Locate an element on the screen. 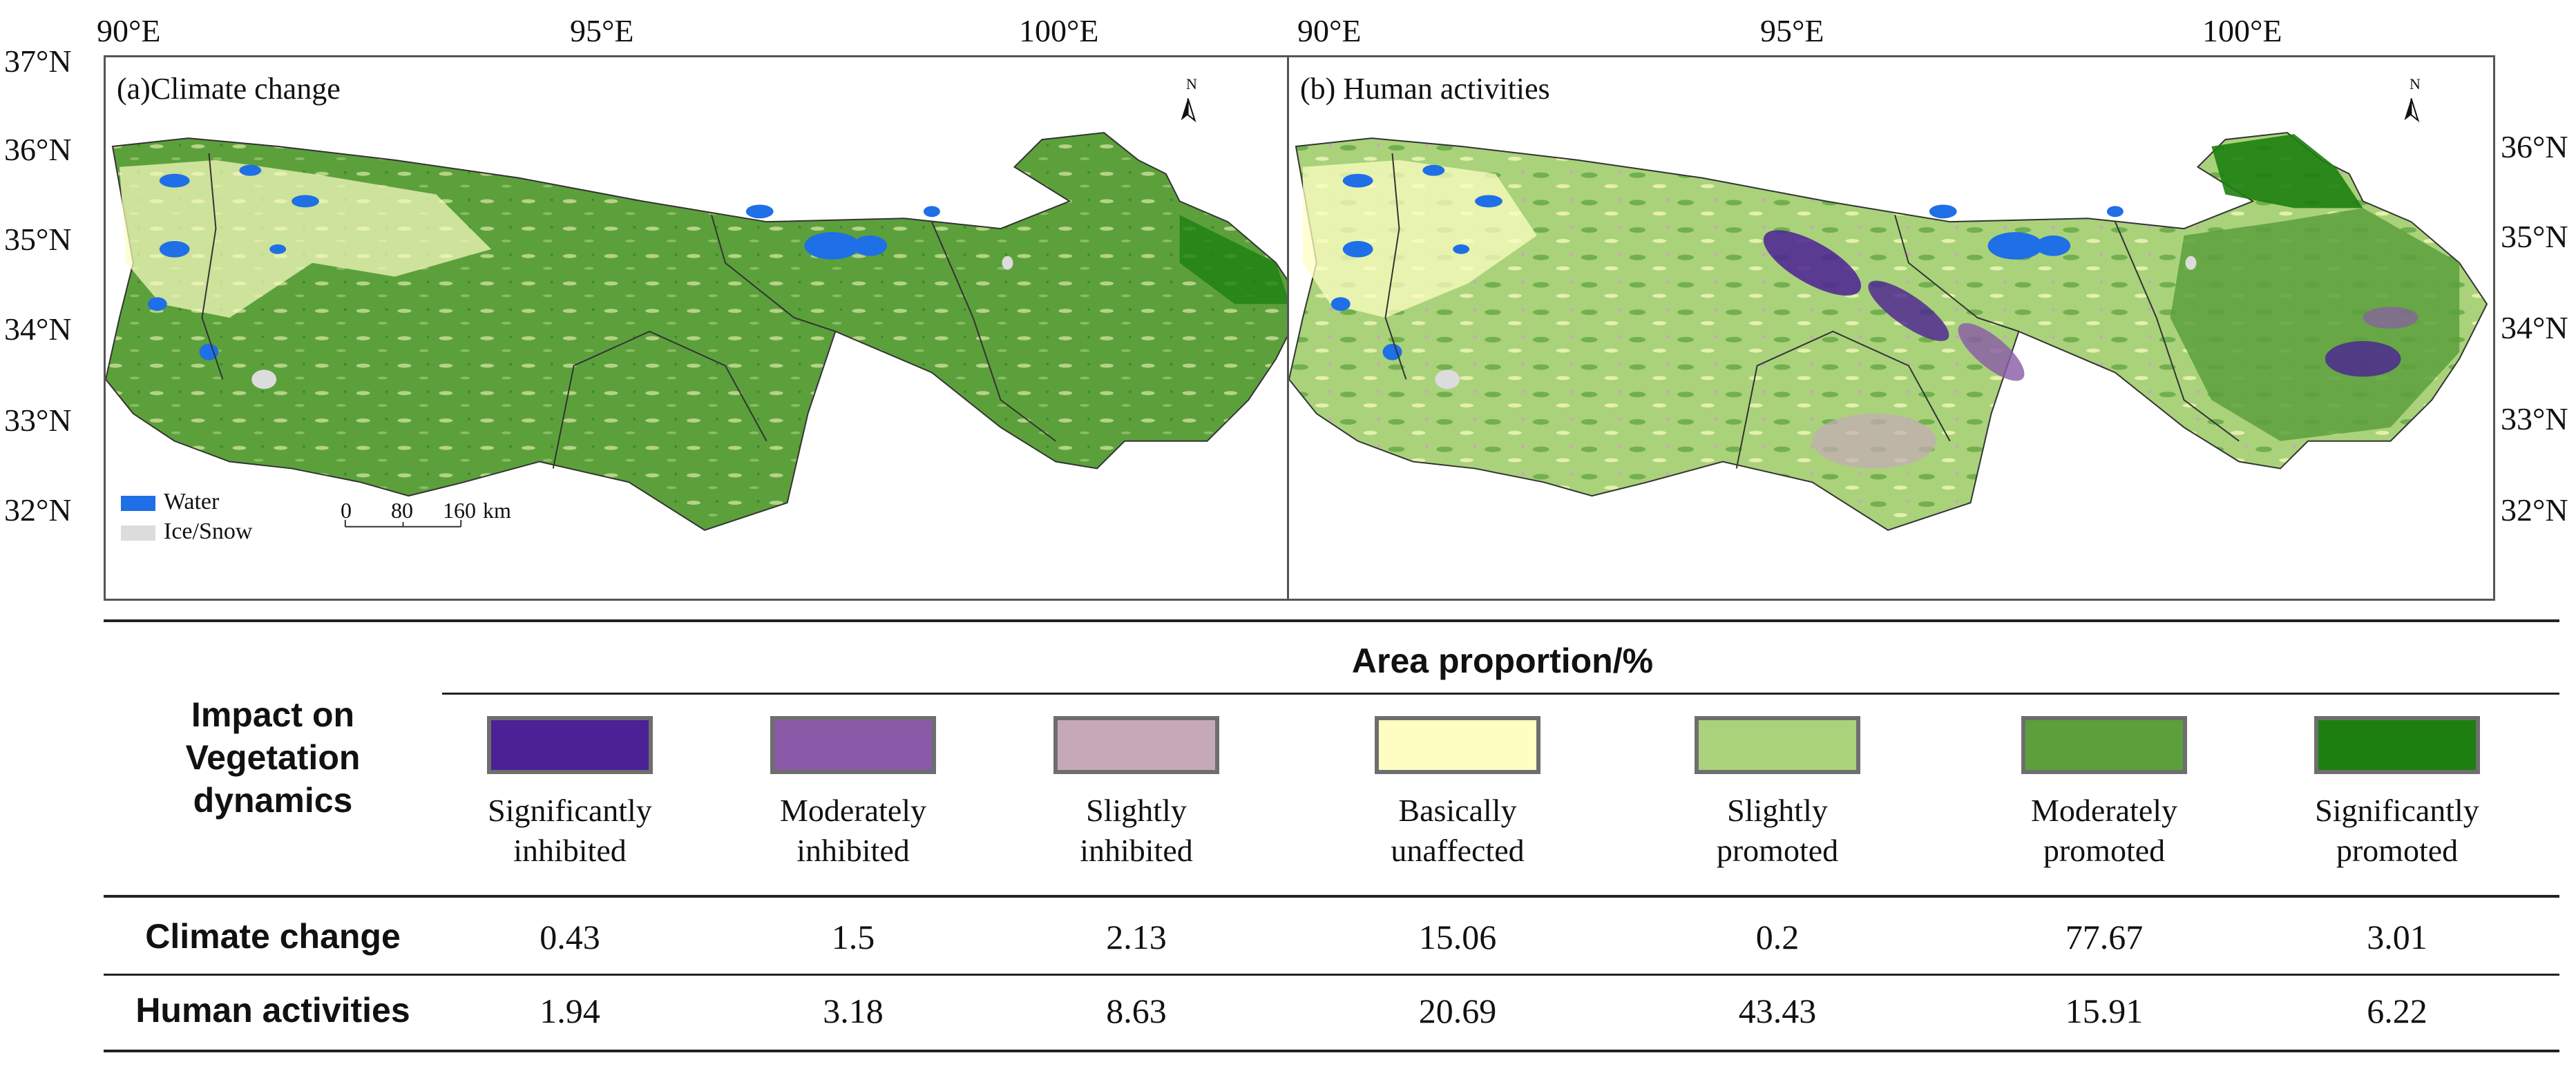 This screenshot has height=1071, width=2576. legend-ice-label: Ice/Snow is located at coordinates (208, 531).